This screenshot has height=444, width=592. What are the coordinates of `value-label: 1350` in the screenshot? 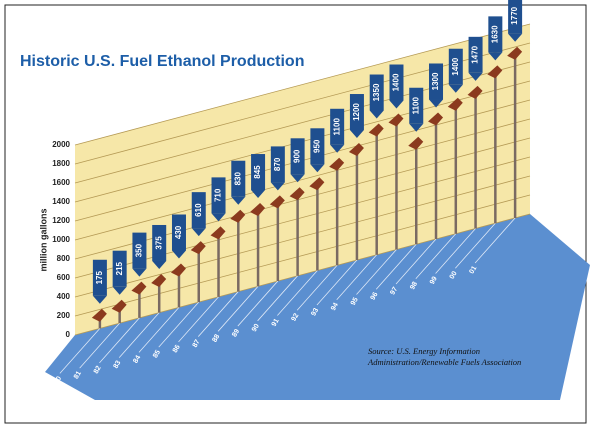 It's located at (376, 92).